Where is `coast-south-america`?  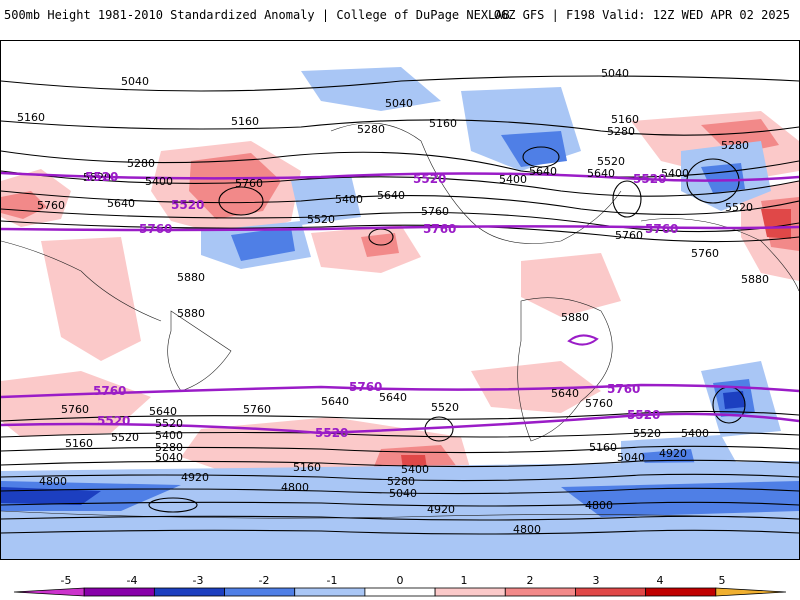 coast-south-america is located at coordinates (565, 369).